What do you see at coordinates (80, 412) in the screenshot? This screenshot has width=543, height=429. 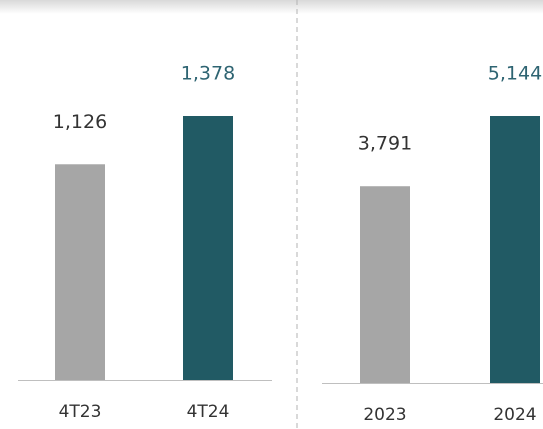 I see `x-tick-label: 4T23` at bounding box center [80, 412].